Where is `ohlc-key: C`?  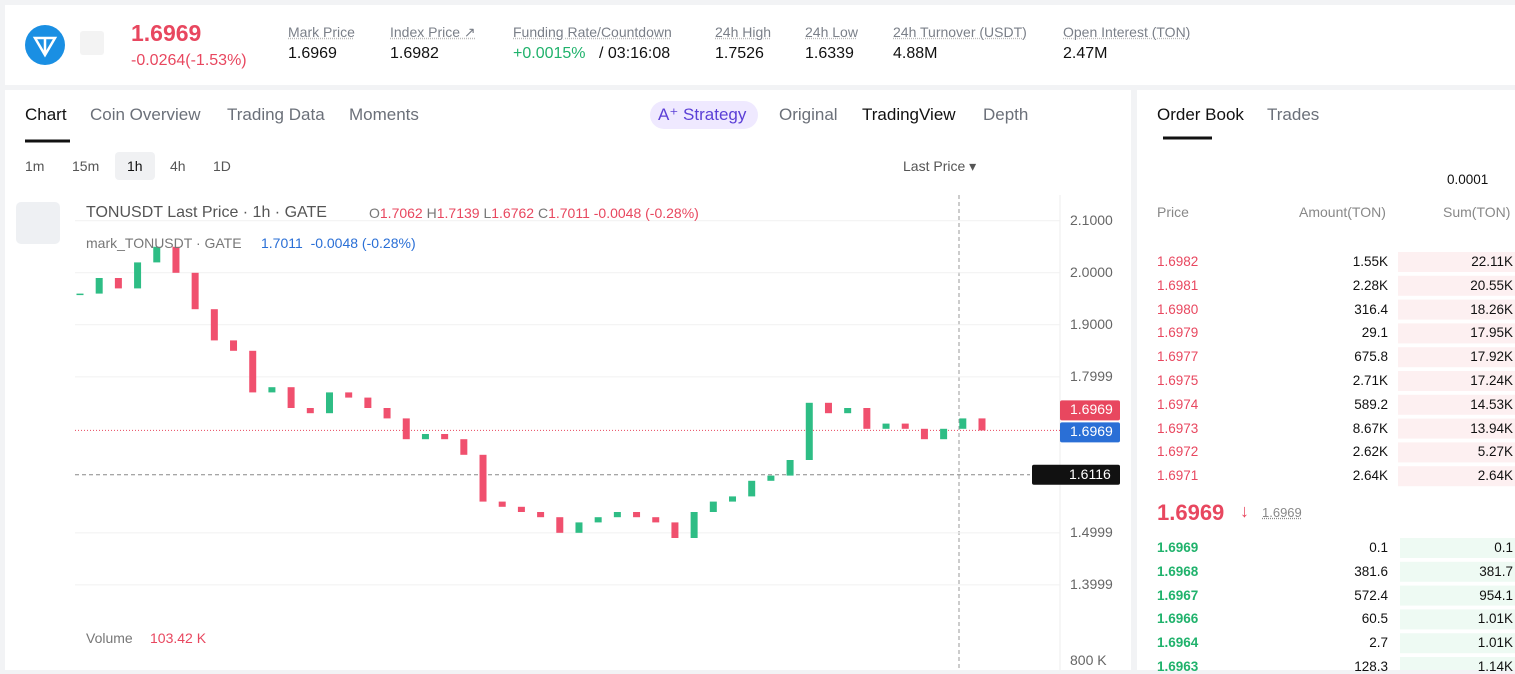
ohlc-key: C is located at coordinates (543, 213).